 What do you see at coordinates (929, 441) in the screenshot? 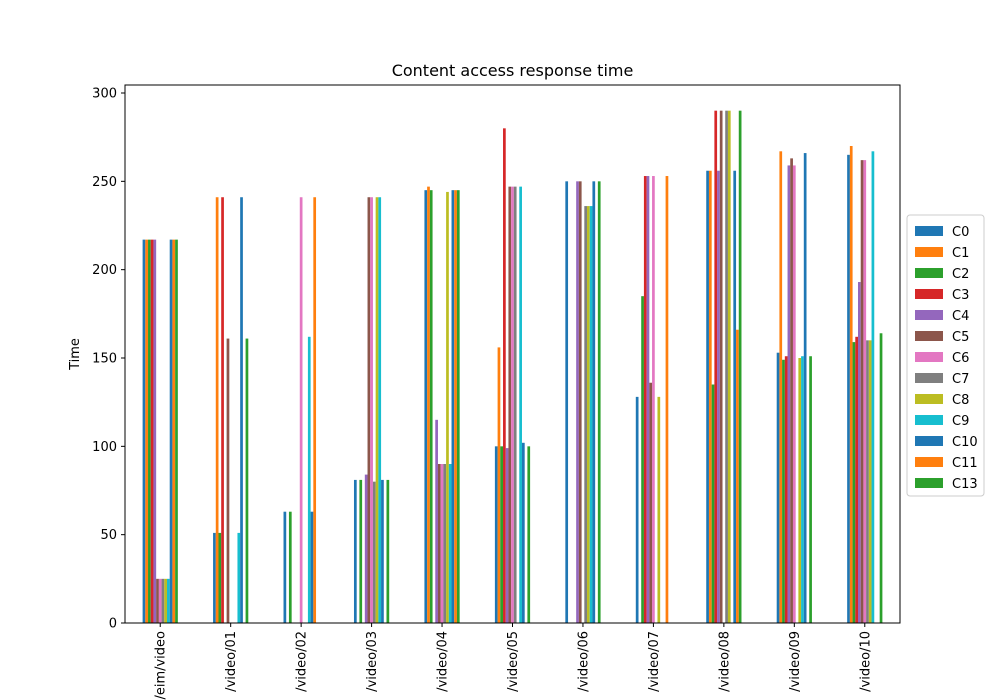
I see `legend-swatch-c10` at bounding box center [929, 441].